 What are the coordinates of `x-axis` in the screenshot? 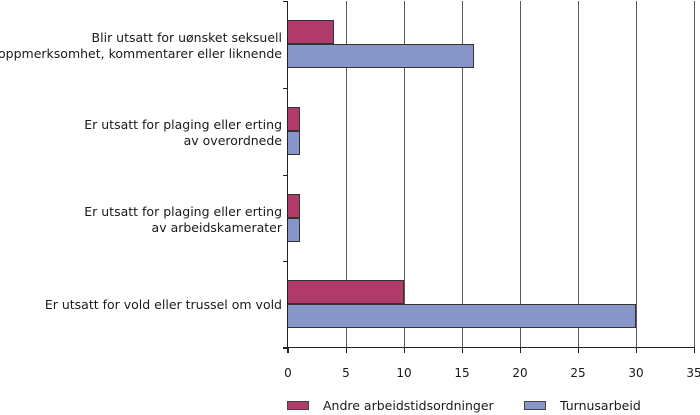 It's located at (488, 347).